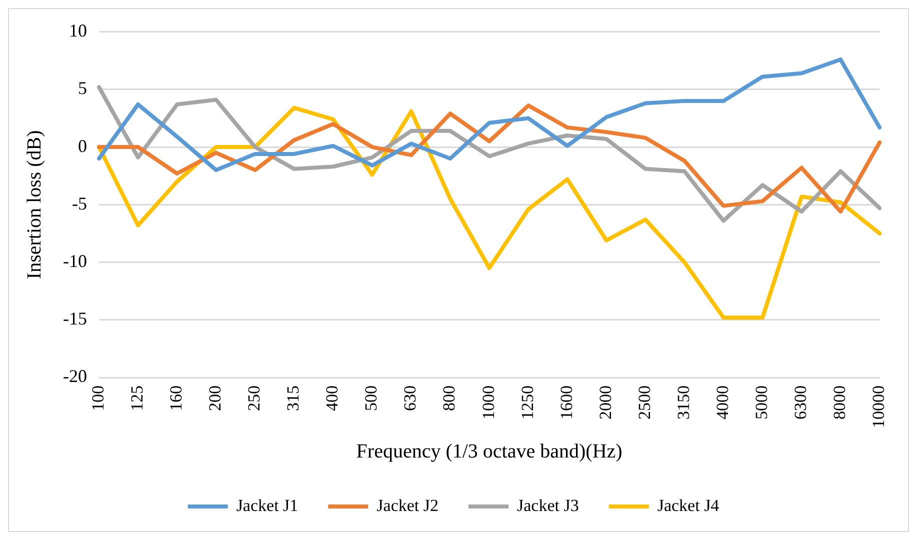 The width and height of the screenshot is (917, 540). I want to click on x-tick-label: 125, so click(136, 398).